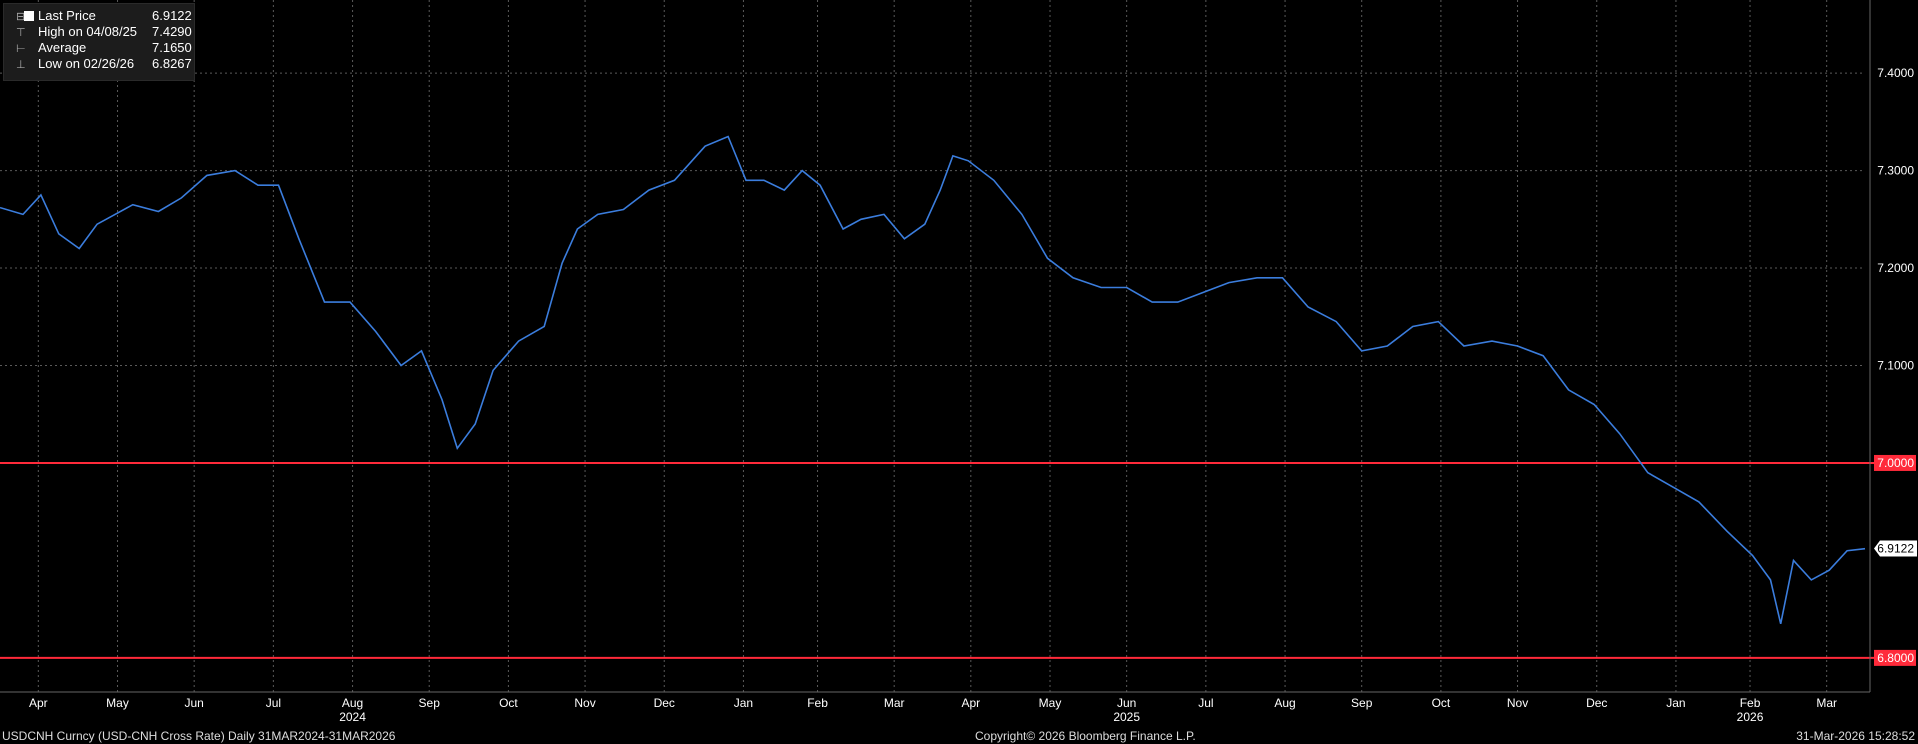 The width and height of the screenshot is (1918, 744). I want to click on y-tick-label: 7.3000, so click(1895, 171).